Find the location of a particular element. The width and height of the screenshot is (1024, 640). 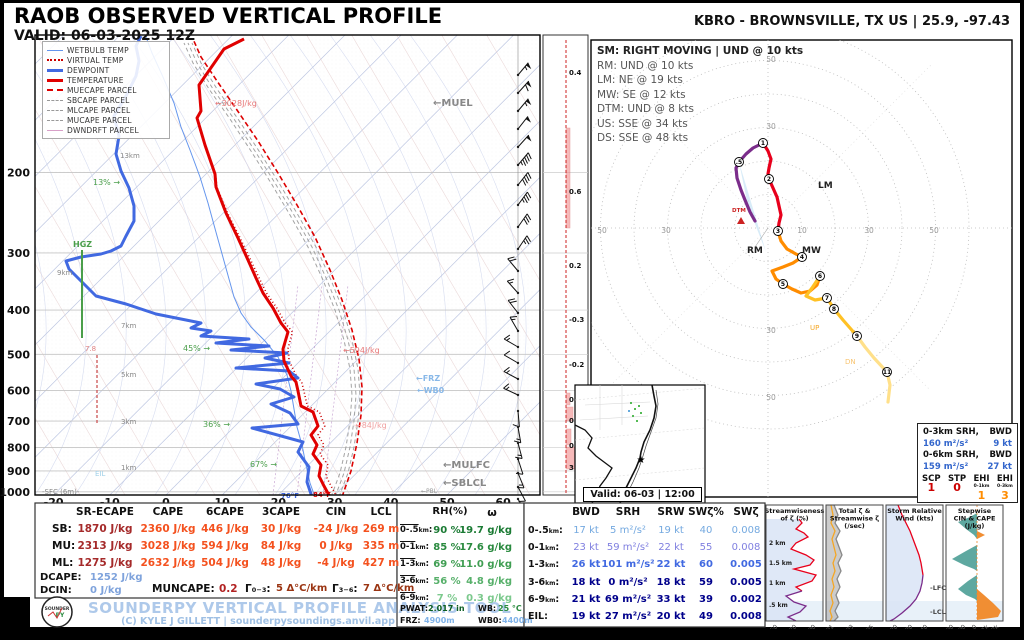

inset-map: ★ is located at coordinates (640, 444).